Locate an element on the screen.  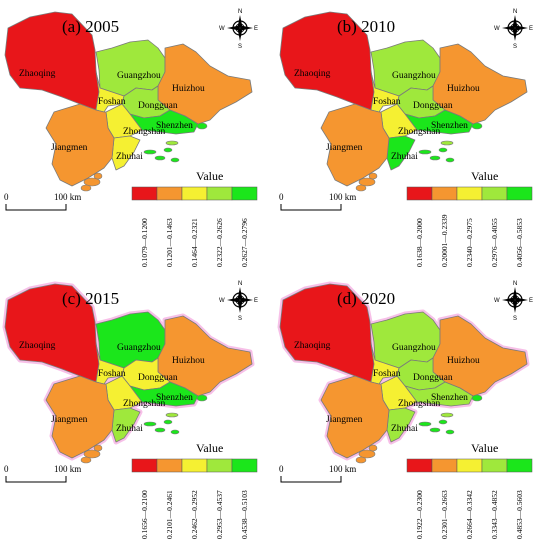
legend-label: 0.1201—0.1463 is located at coordinates (169, 242).